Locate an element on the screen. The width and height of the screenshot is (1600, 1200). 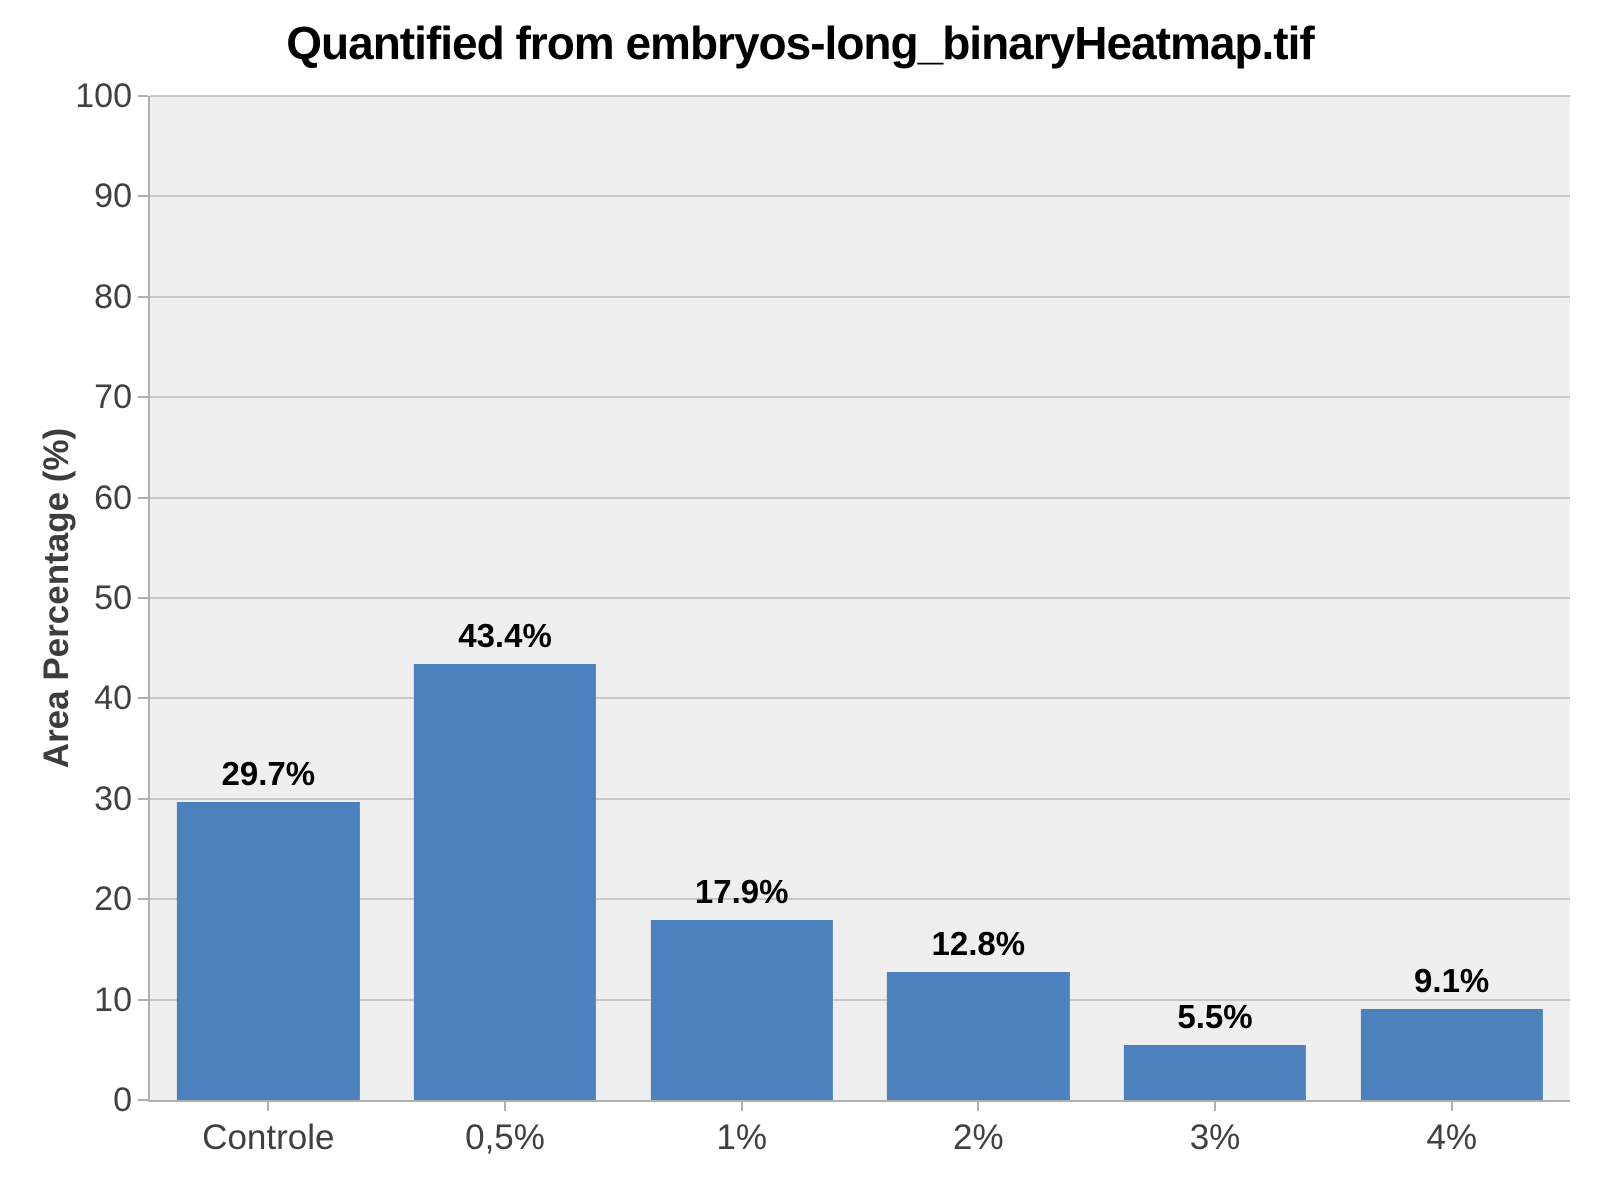
bar-1% is located at coordinates (741, 1010).